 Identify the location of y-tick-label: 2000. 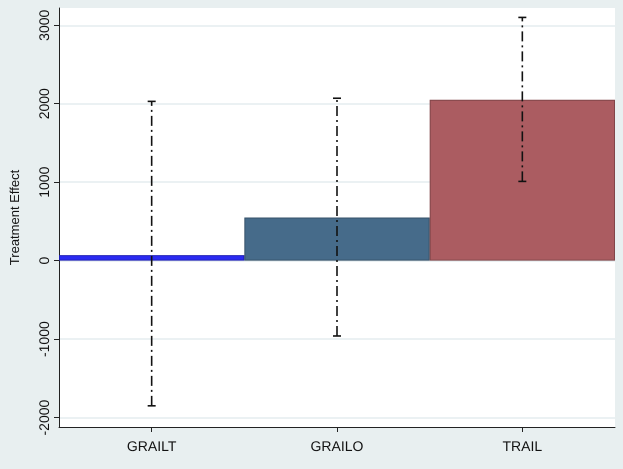
(44, 104).